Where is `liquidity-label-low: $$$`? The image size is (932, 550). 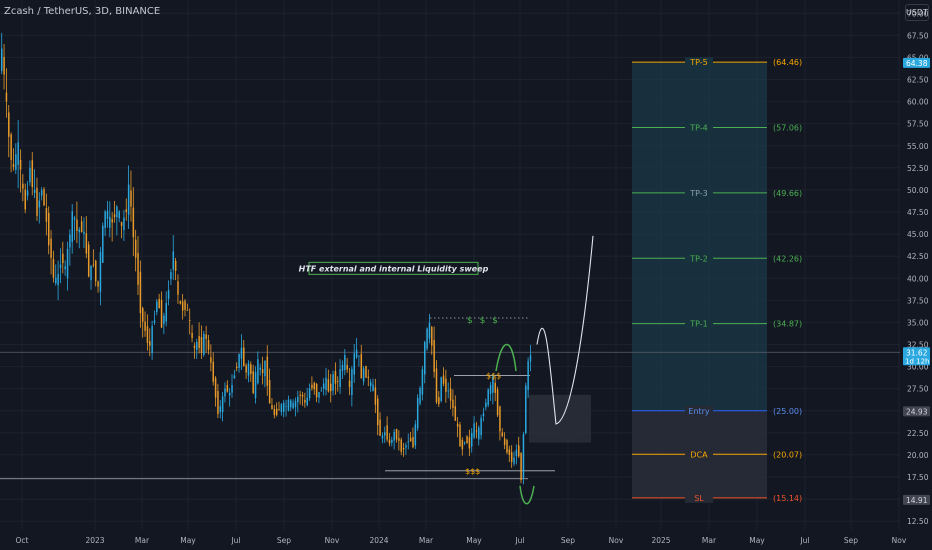
liquidity-label-low: $$$ is located at coordinates (472, 471).